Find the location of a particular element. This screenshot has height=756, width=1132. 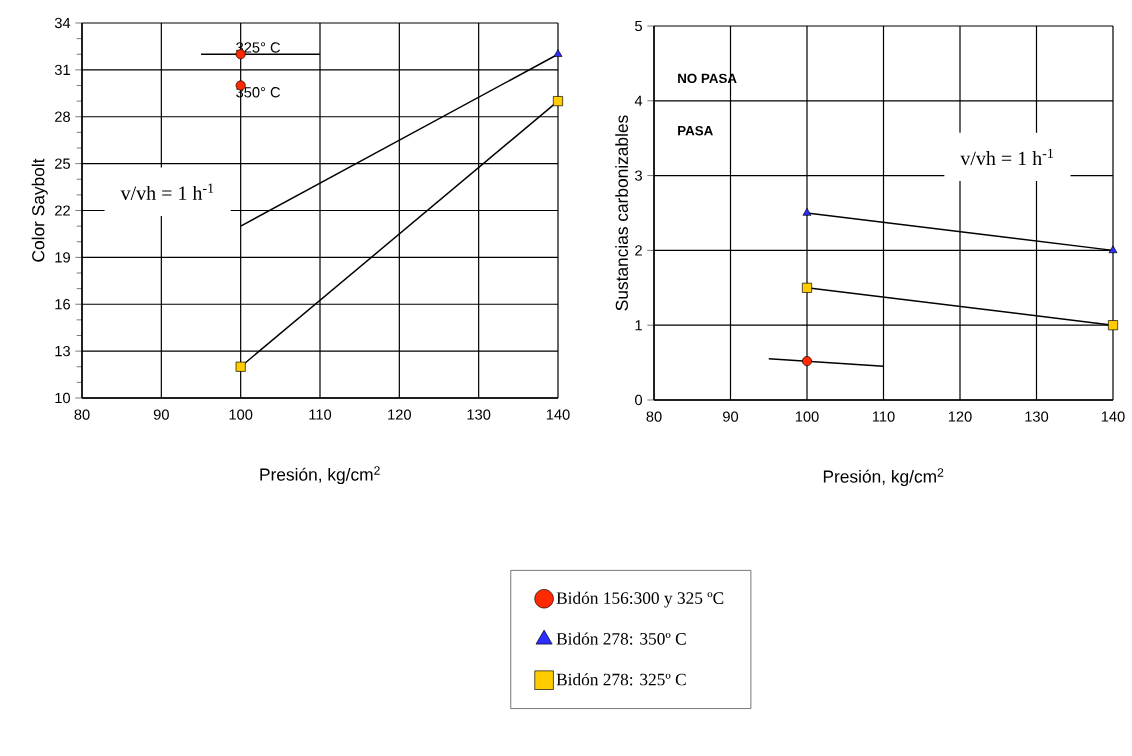

y-axis-title: Sustancias carbonizables is located at coordinates (621, 213).